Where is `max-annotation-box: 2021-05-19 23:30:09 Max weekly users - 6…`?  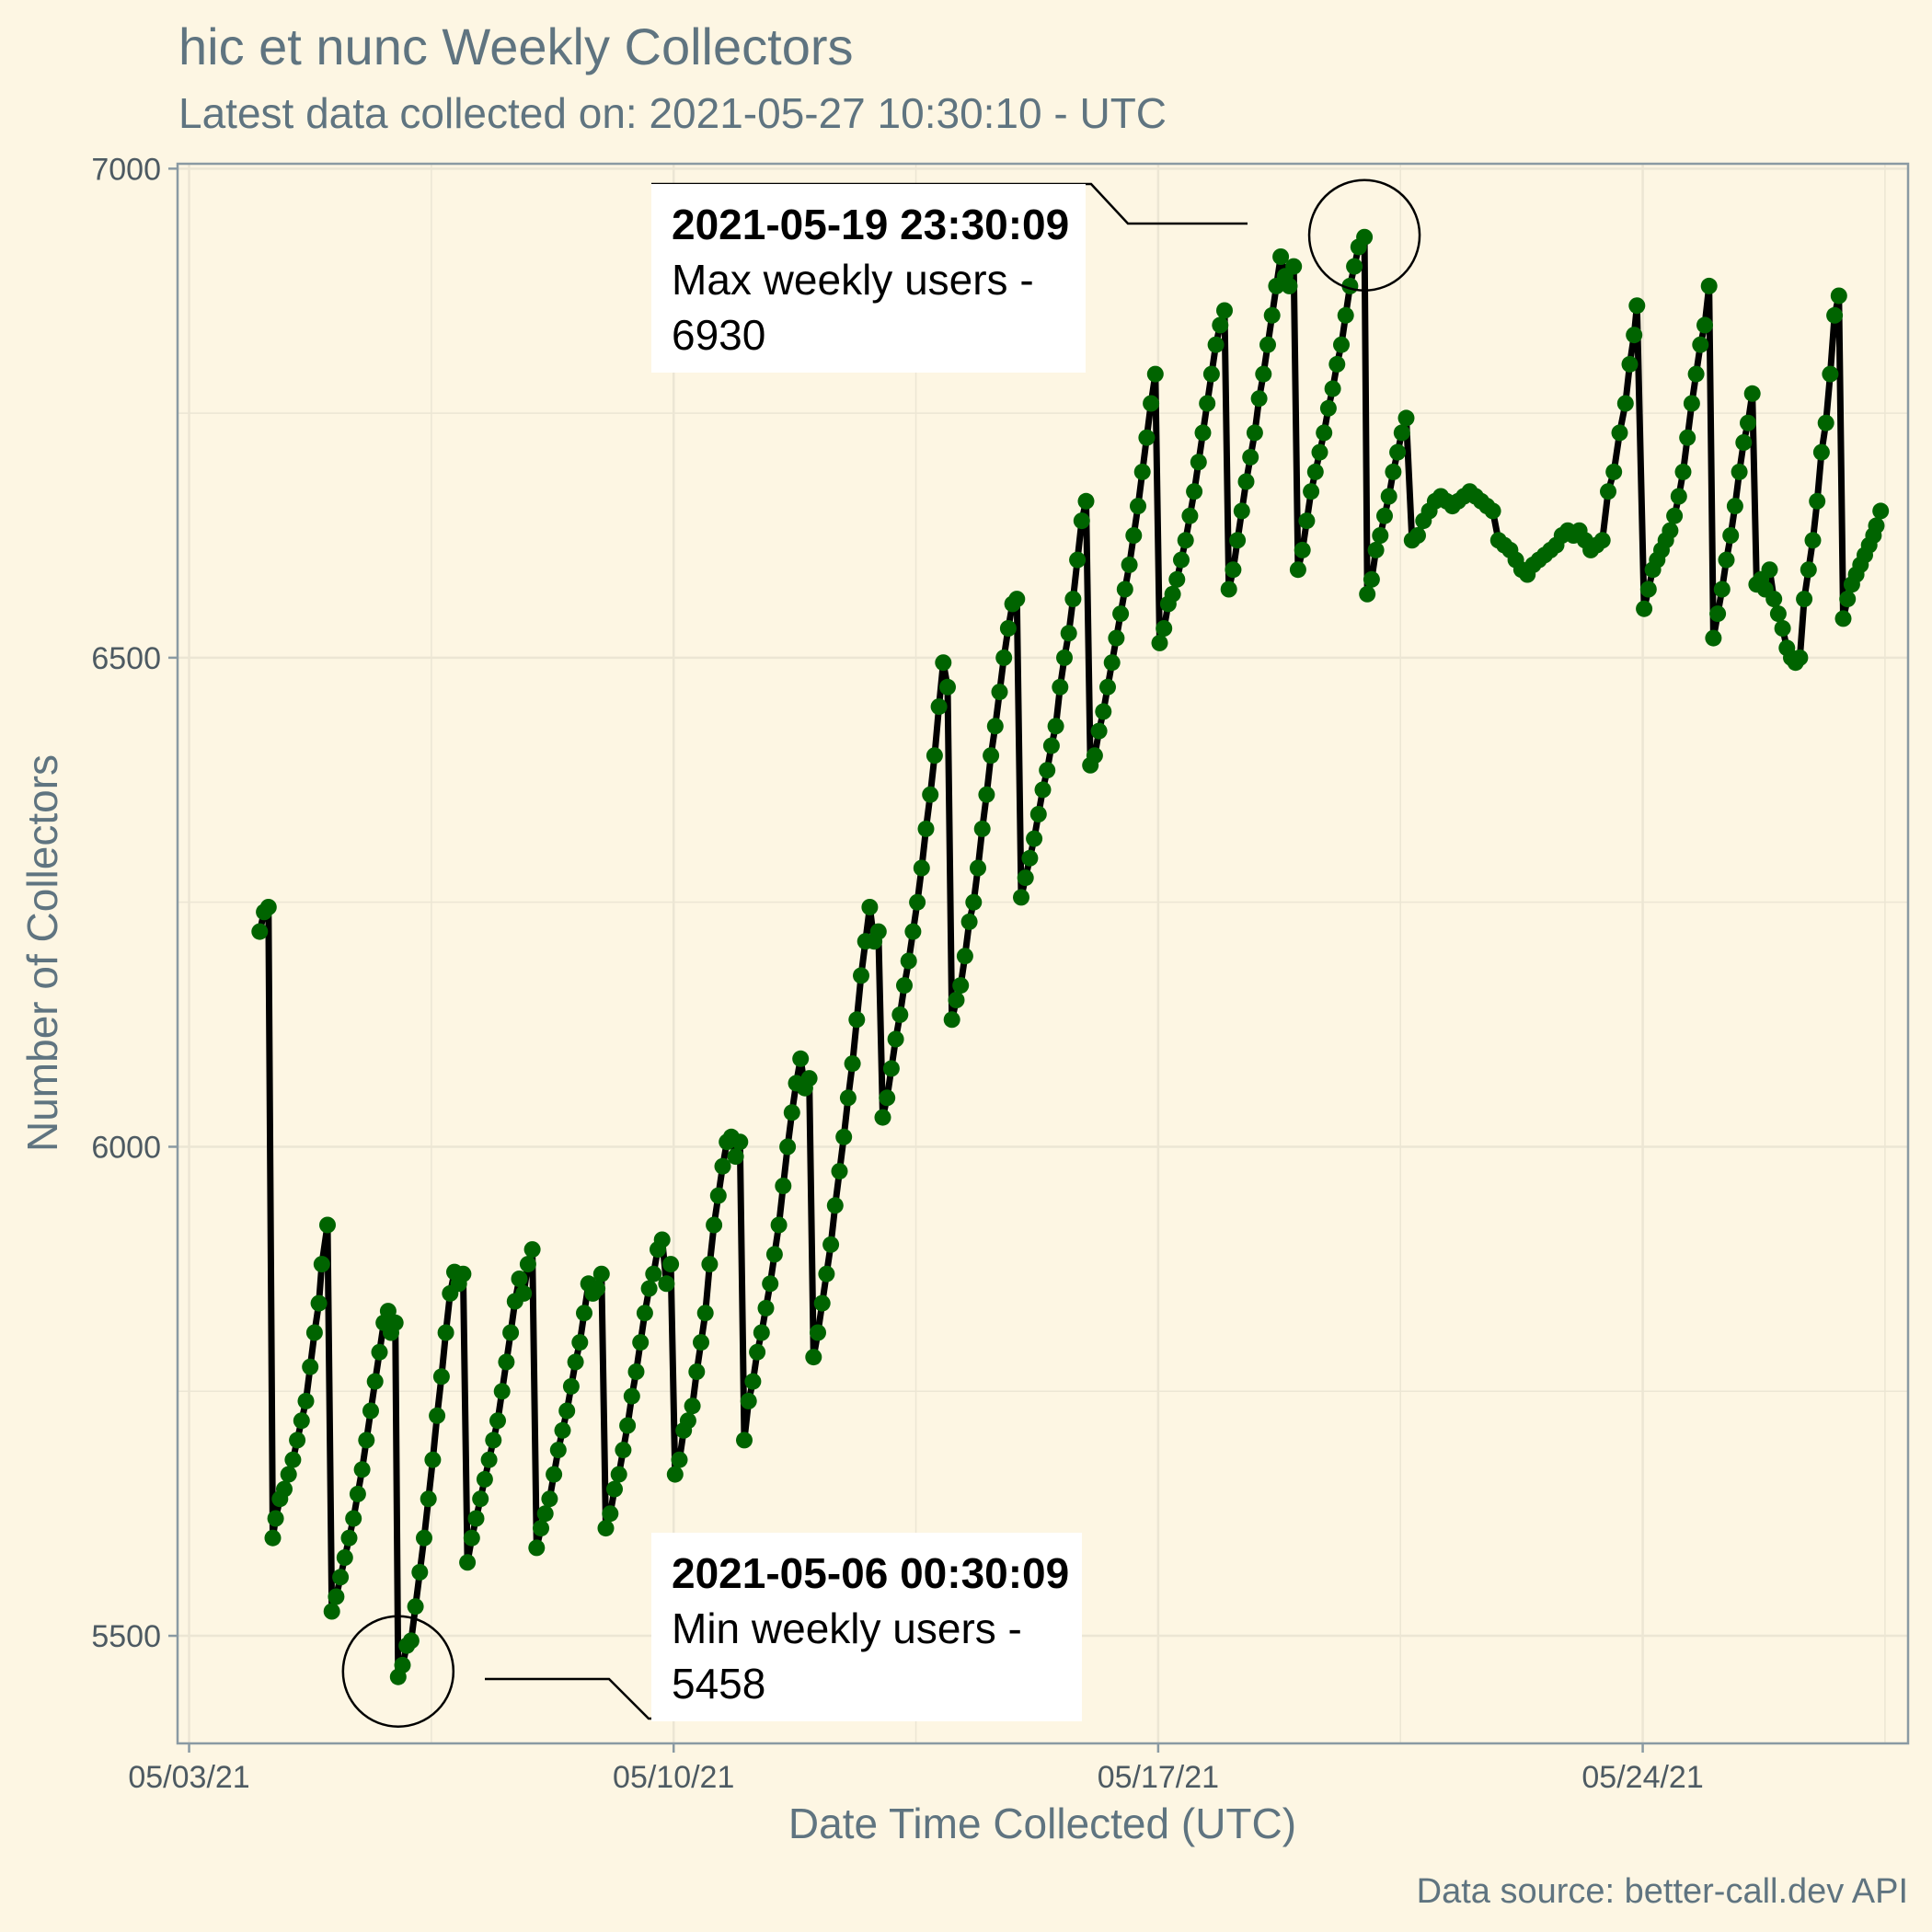 max-annotation-box: 2021-05-19 23:30:09 Max weekly users - 6… is located at coordinates (868, 278).